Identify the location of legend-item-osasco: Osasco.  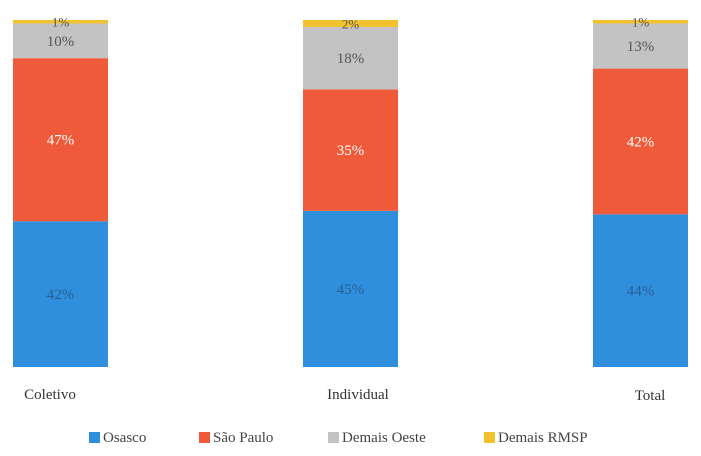
(117, 438).